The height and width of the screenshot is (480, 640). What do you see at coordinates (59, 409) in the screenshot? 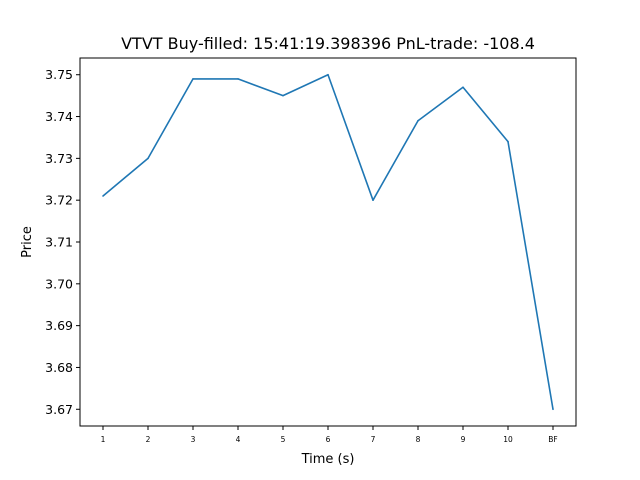
I see `y-tick-label: 3.67` at bounding box center [59, 409].